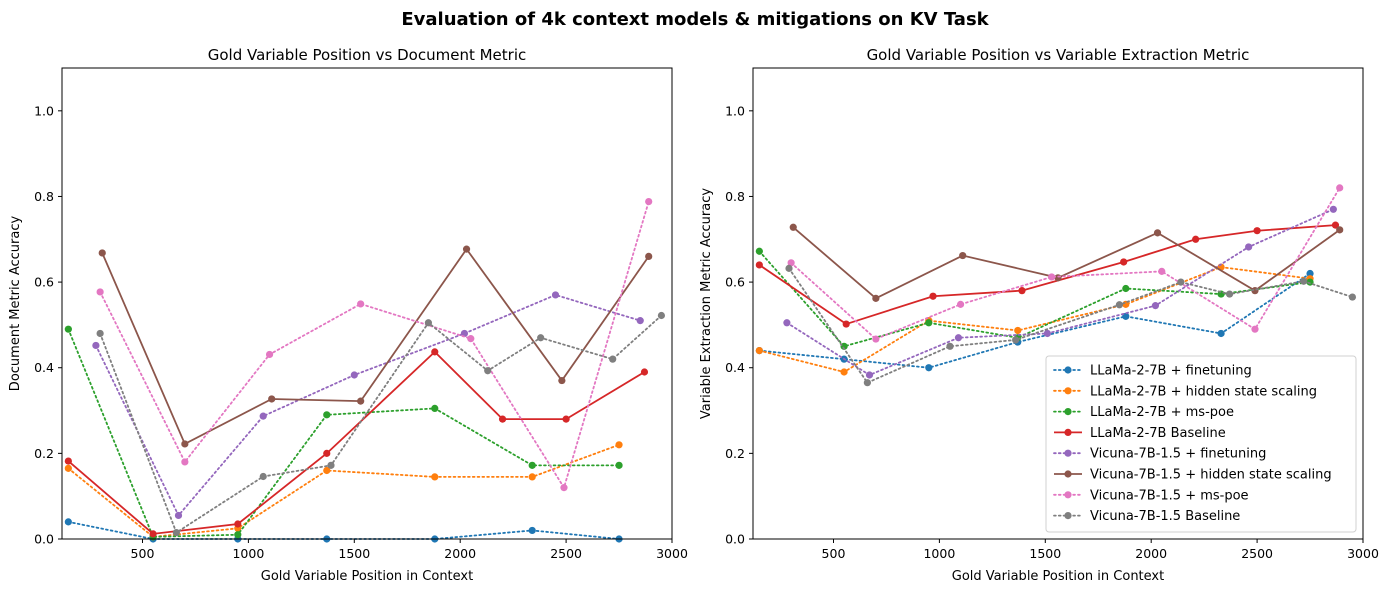 This screenshot has height=592, width=1390. I want to click on series-vicuna-7b-1-5-ms-poe, so click(1065, 263).